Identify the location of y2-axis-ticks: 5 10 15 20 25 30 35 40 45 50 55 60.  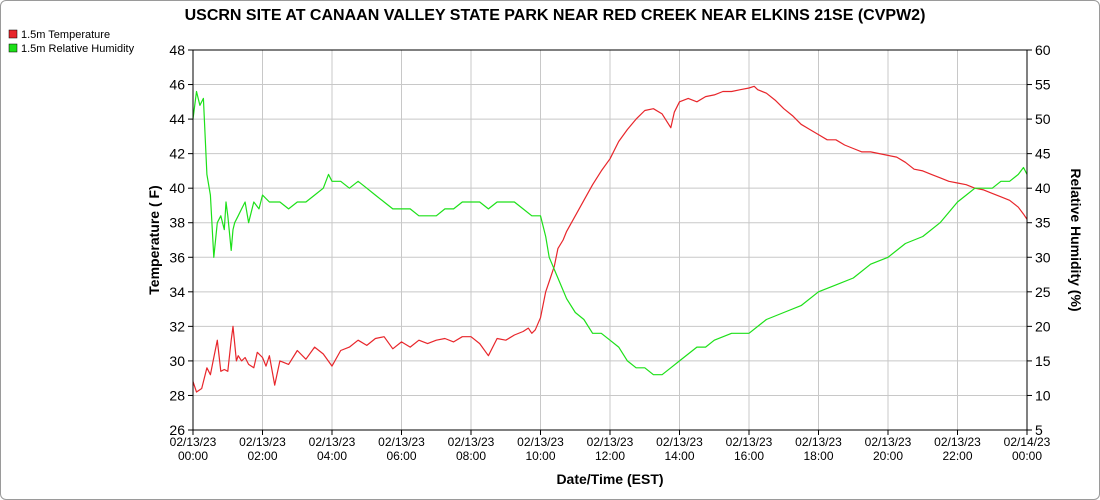
(1039, 240).